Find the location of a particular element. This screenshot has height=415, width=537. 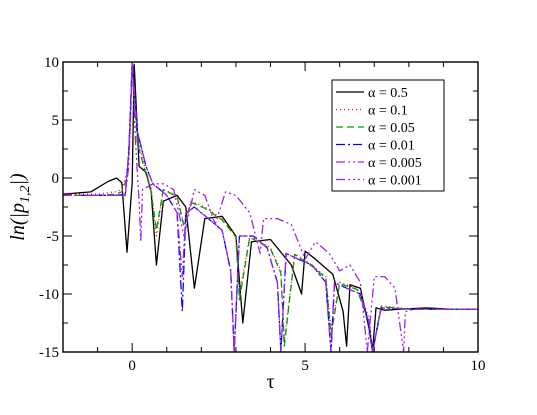

legend-entry-4: α = 0.005 is located at coordinates (395, 163).